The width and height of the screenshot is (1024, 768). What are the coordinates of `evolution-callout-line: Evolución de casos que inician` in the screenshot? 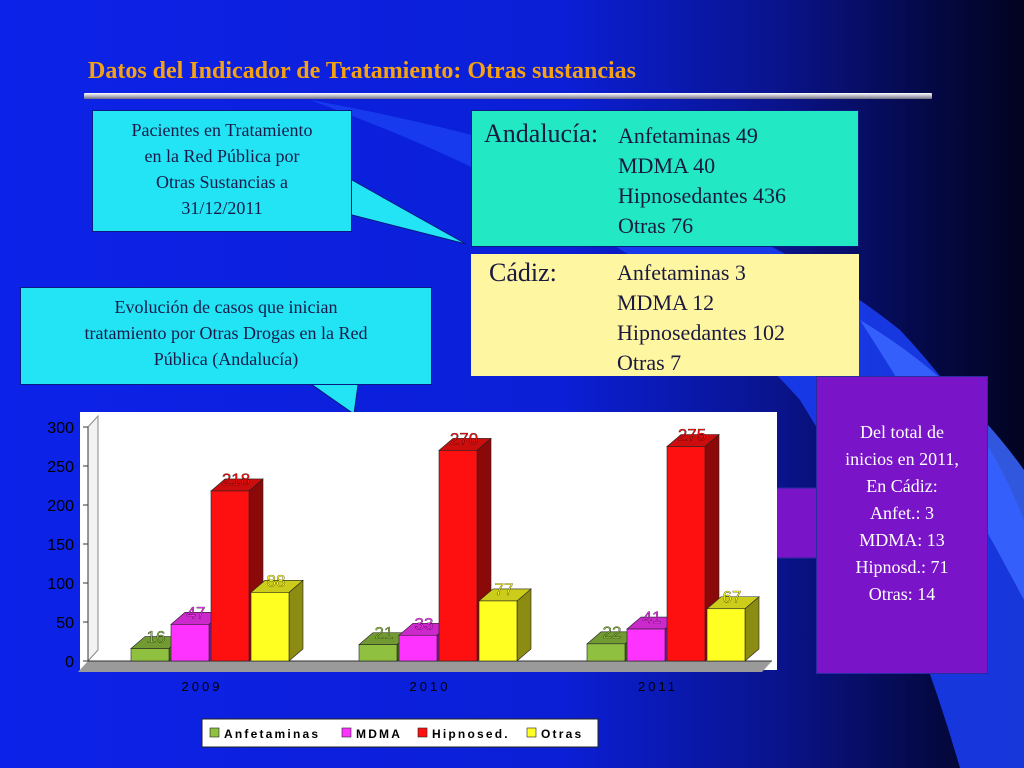 It's located at (226, 307).